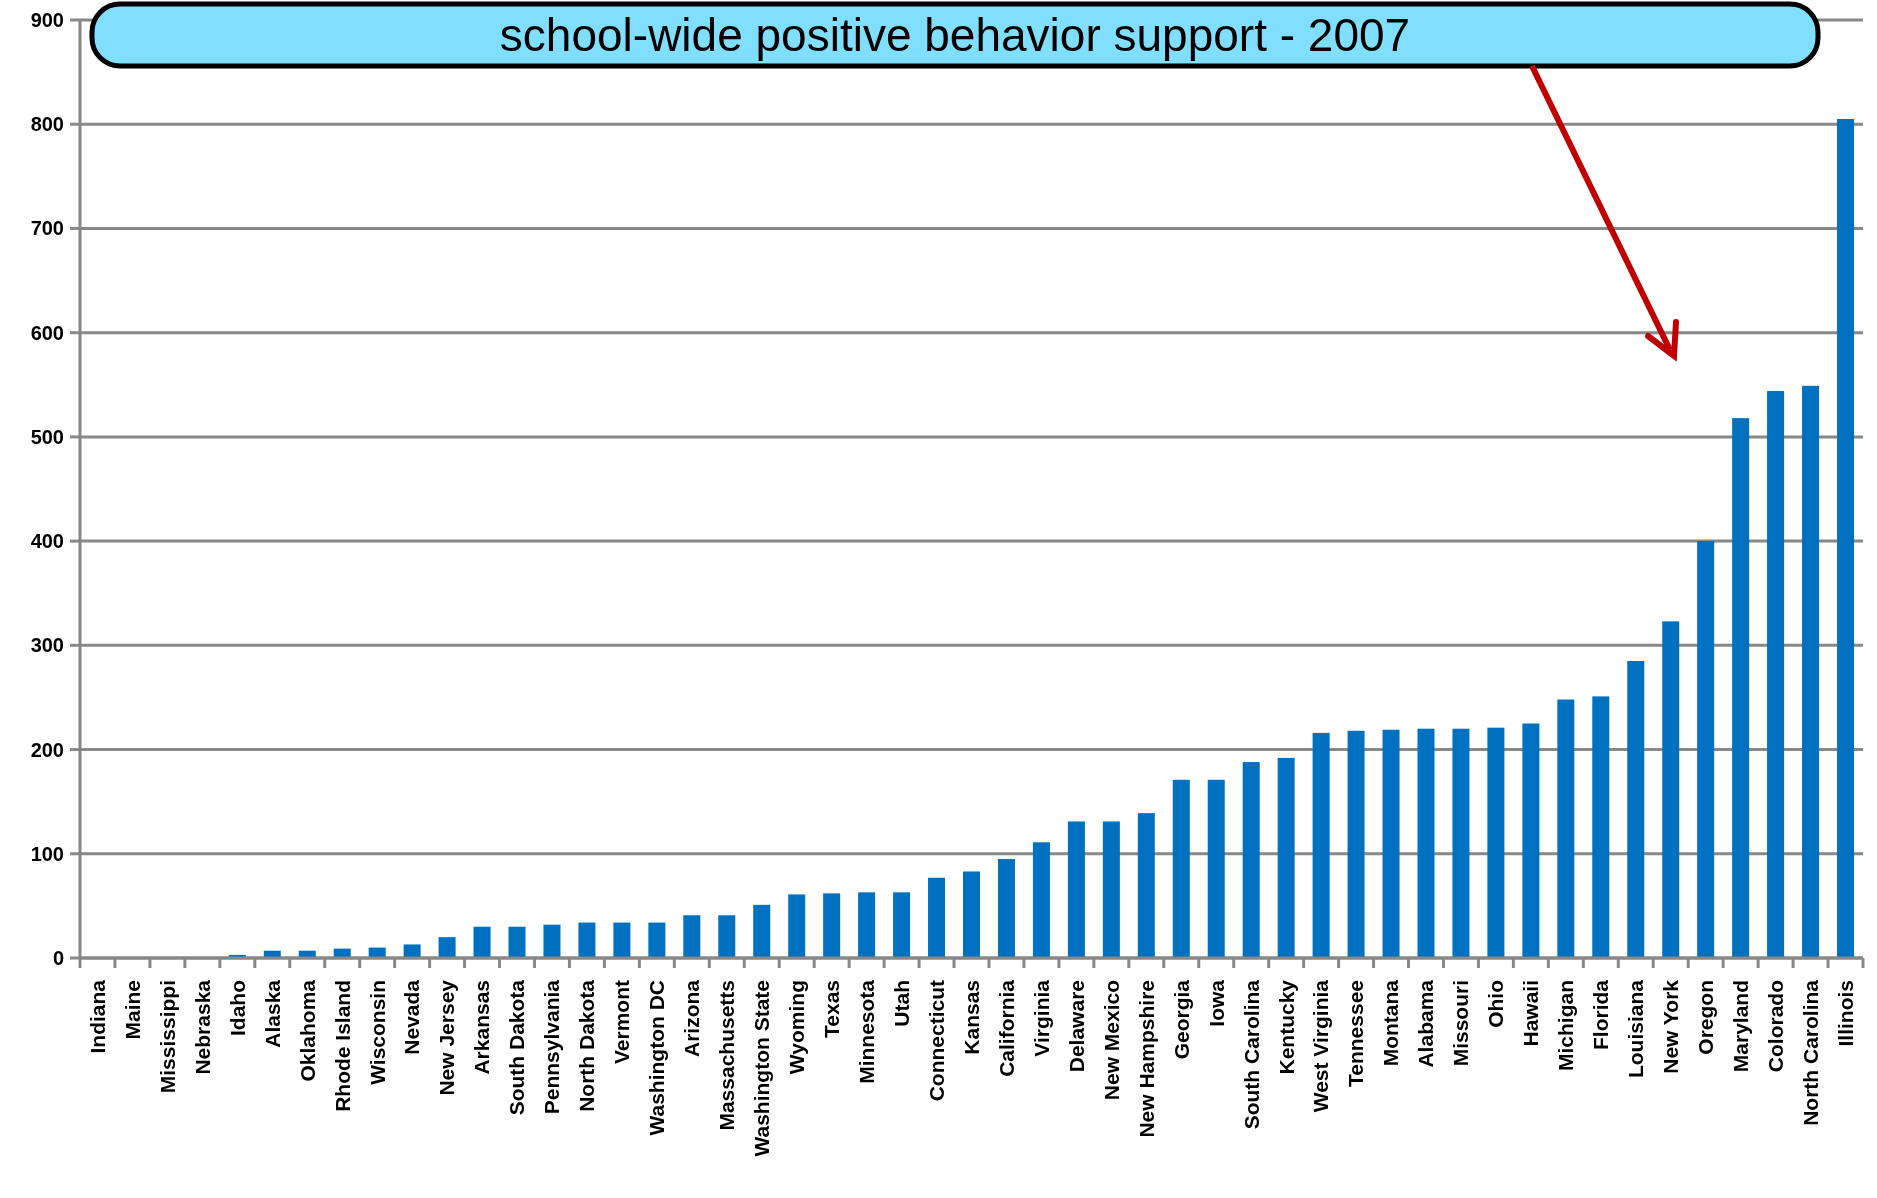 This screenshot has height=1198, width=1877. I want to click on x-tick-label: New Jersey, so click(447, 1037).